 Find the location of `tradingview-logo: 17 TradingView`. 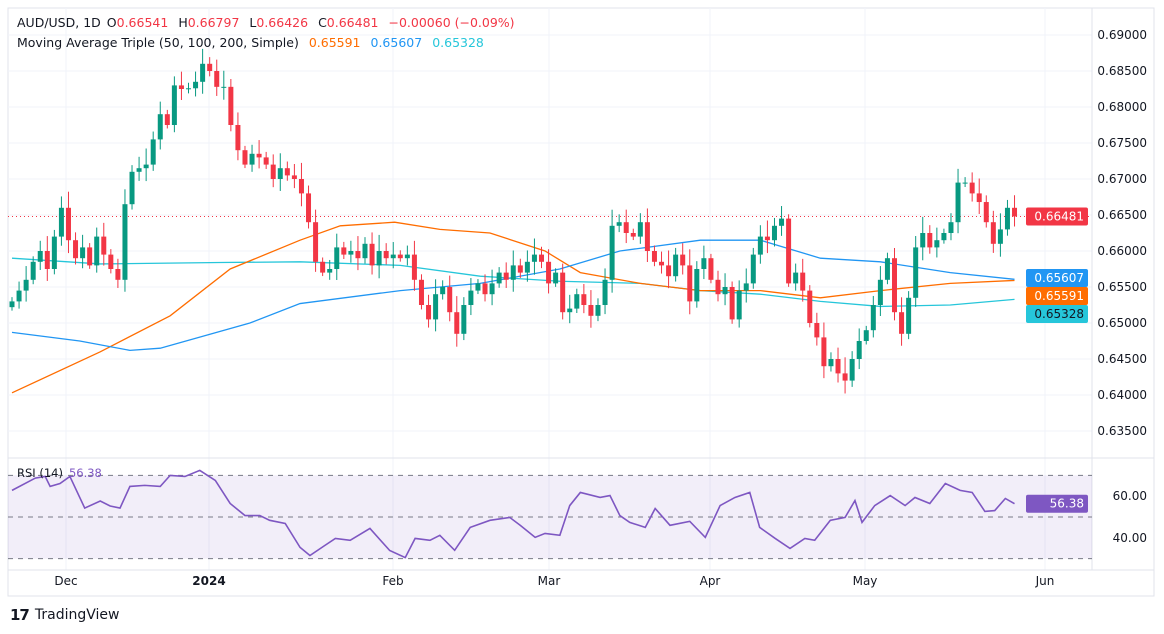

tradingview-logo: 17 TradingView is located at coordinates (64, 615).